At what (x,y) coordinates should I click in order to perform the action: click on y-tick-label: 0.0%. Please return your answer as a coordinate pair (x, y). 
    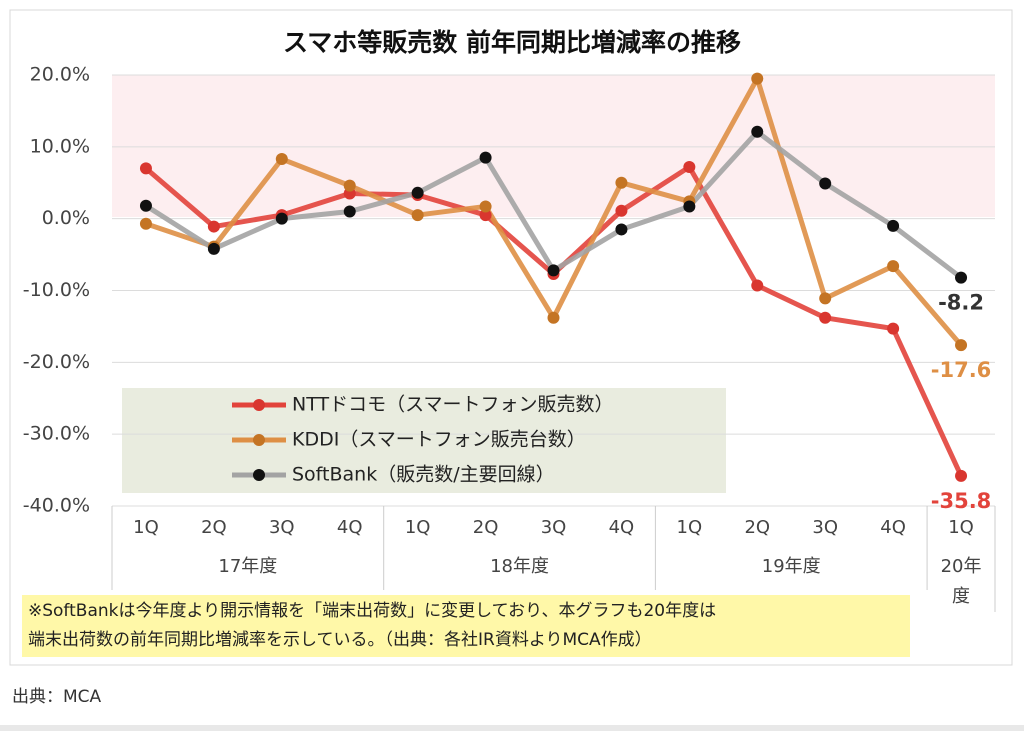
    Looking at the image, I should click on (66, 218).